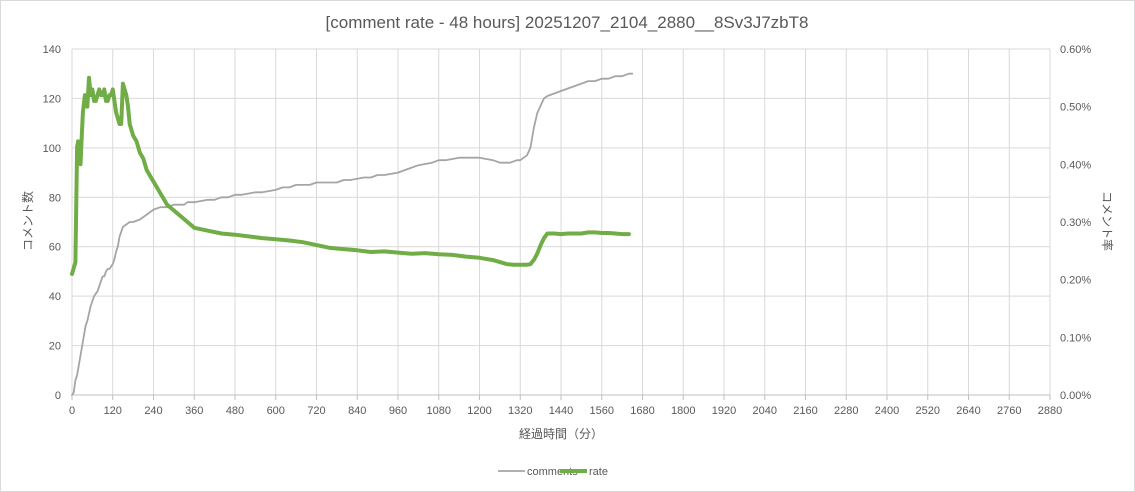 The height and width of the screenshot is (492, 1135). What do you see at coordinates (1107, 221) in the screenshot?
I see `y2-axis-title: コメント率` at bounding box center [1107, 221].